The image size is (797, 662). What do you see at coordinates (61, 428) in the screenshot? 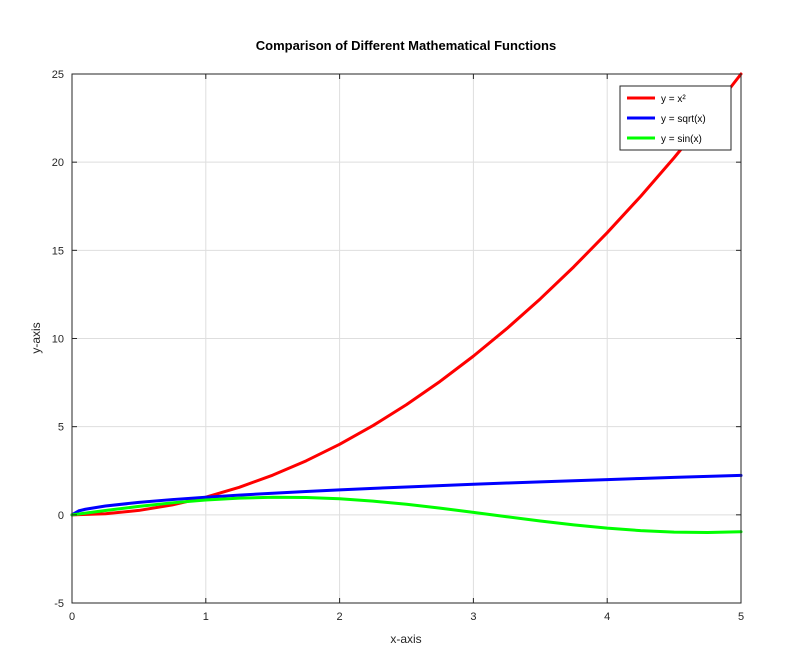
I see `y-tick-label: 5` at bounding box center [61, 428].